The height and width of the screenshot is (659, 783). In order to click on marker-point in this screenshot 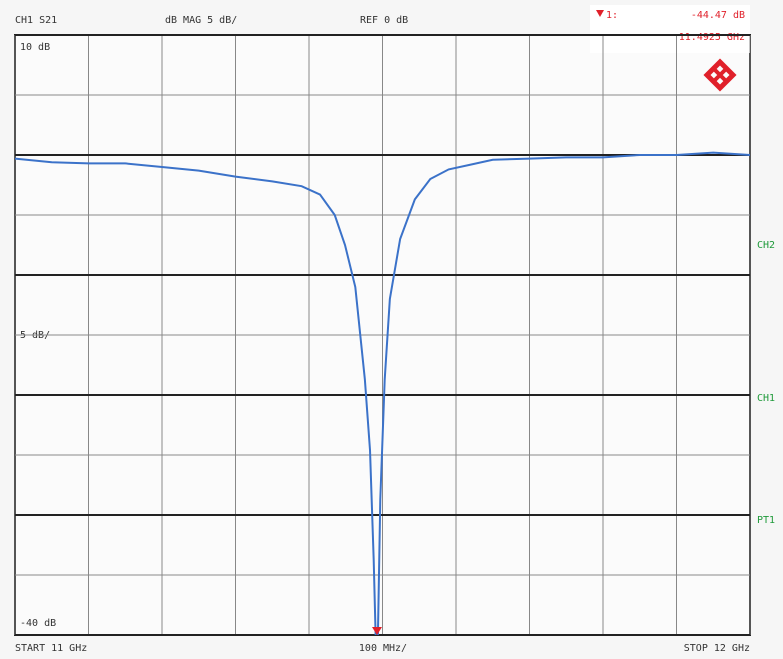, I will do `click(376, 631)`.